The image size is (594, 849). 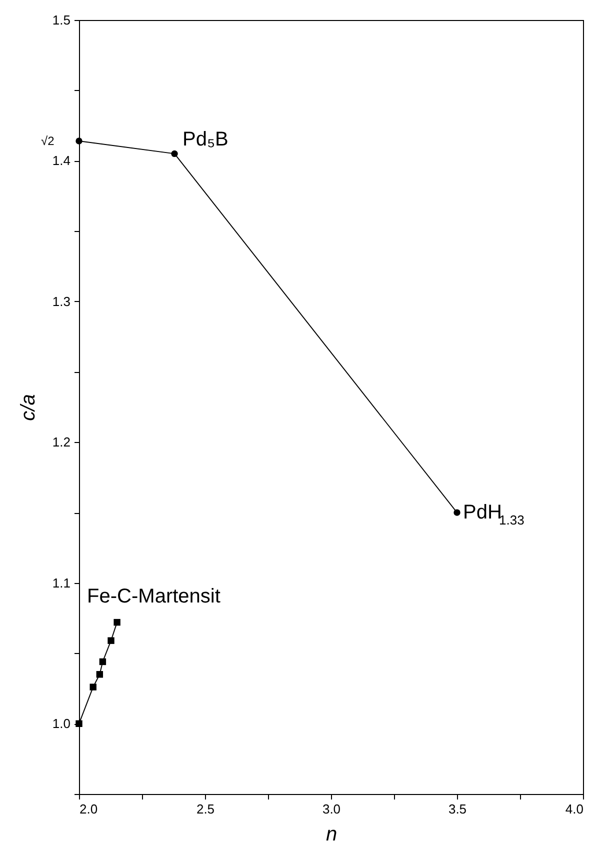 I want to click on y-tick-label: 1.3, so click(x=61, y=301).